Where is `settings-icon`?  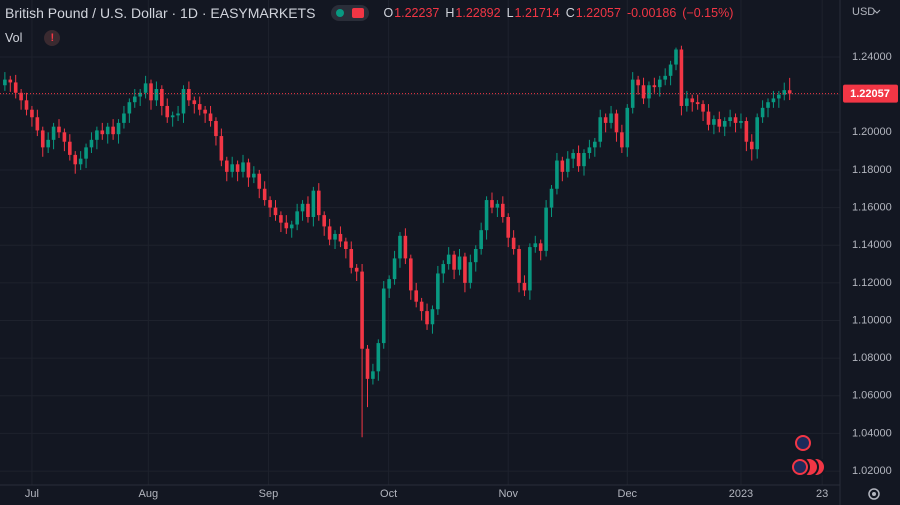 settings-icon is located at coordinates (874, 494).